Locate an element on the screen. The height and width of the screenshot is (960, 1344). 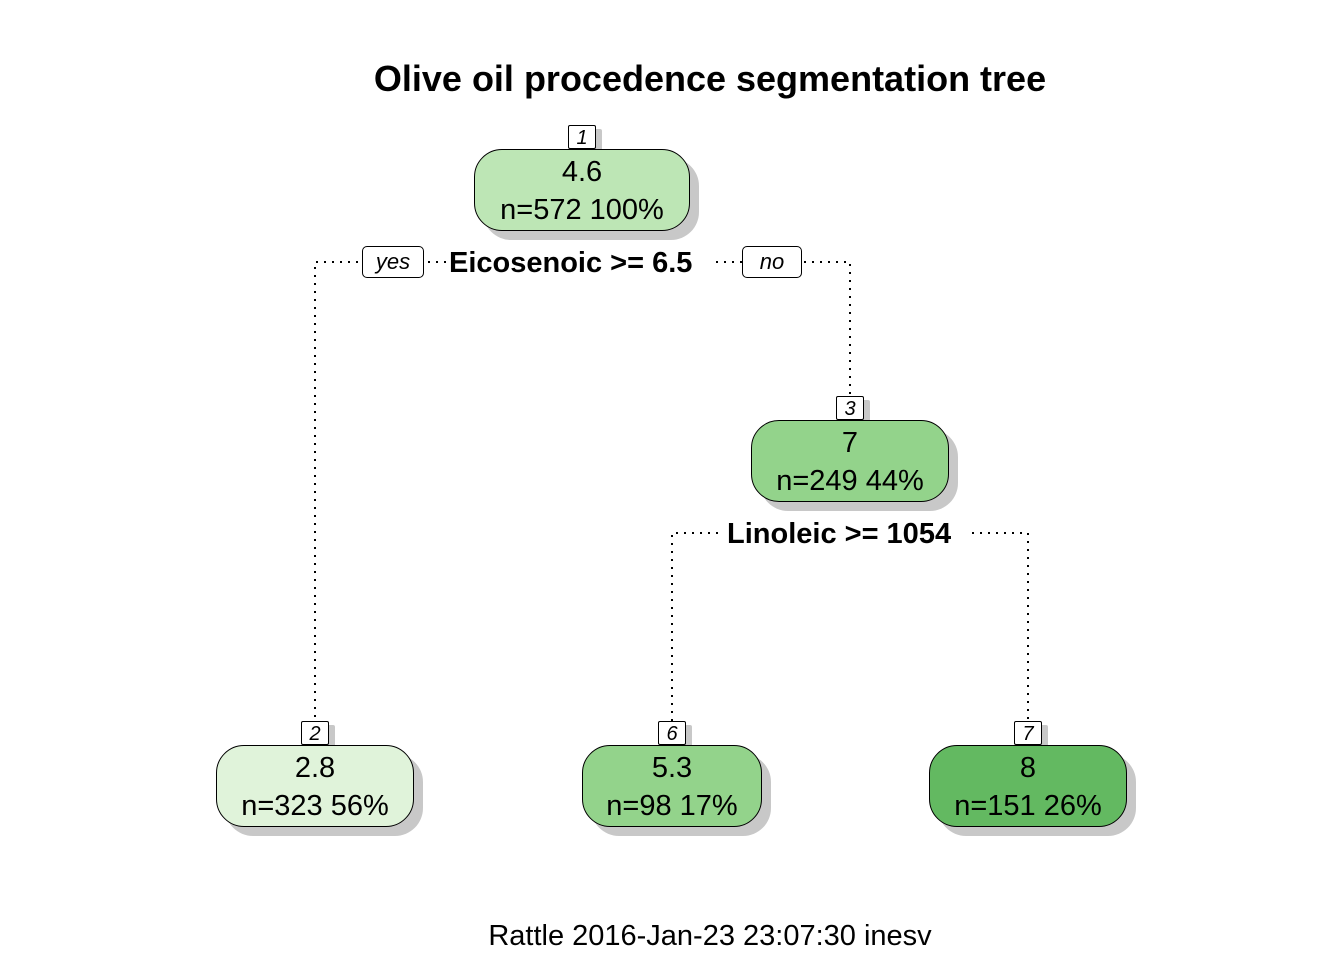
node-6-value: 5.3 is located at coordinates (672, 768).